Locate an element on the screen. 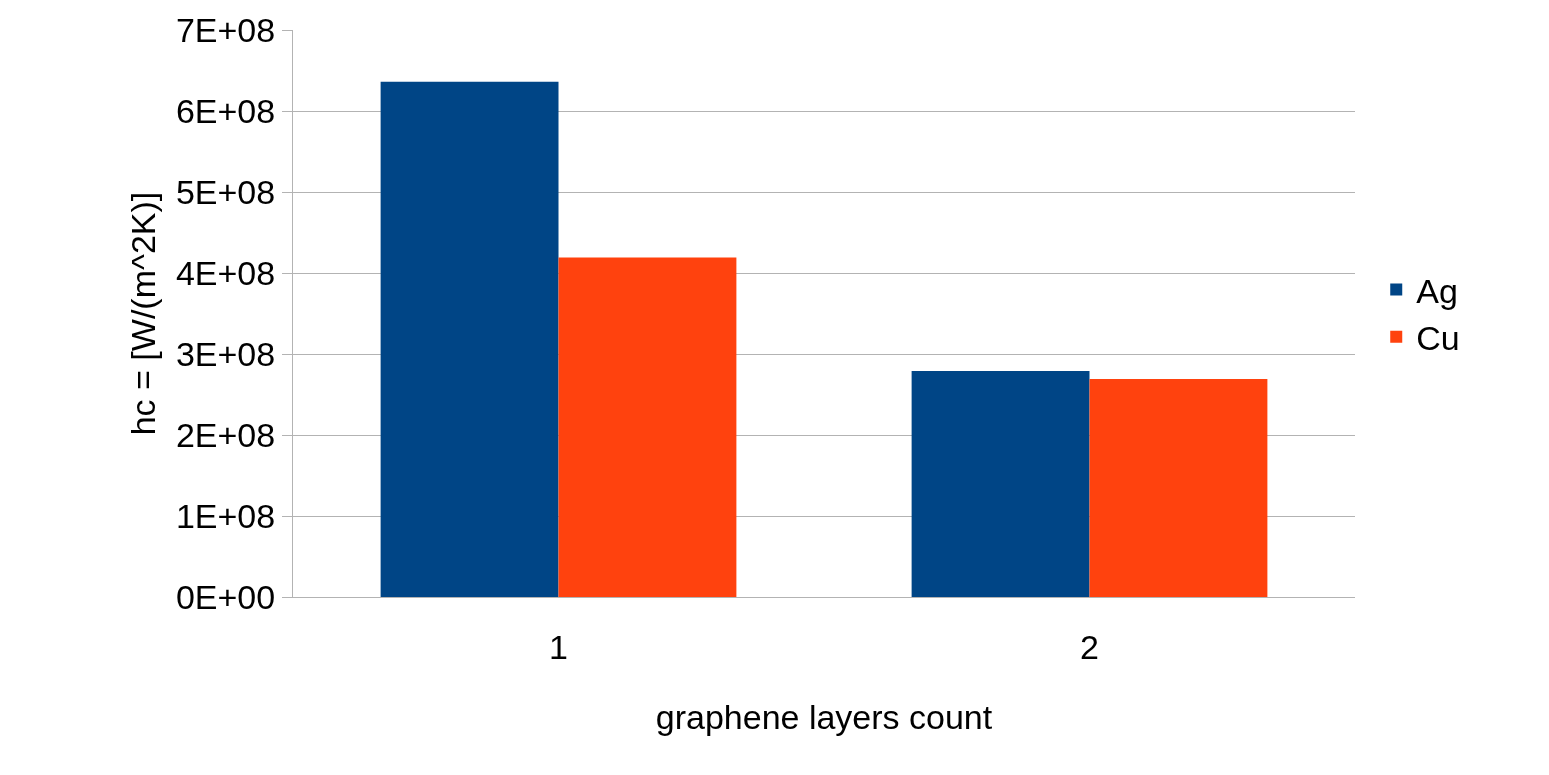  legend-label: Ag is located at coordinates (1437, 290).